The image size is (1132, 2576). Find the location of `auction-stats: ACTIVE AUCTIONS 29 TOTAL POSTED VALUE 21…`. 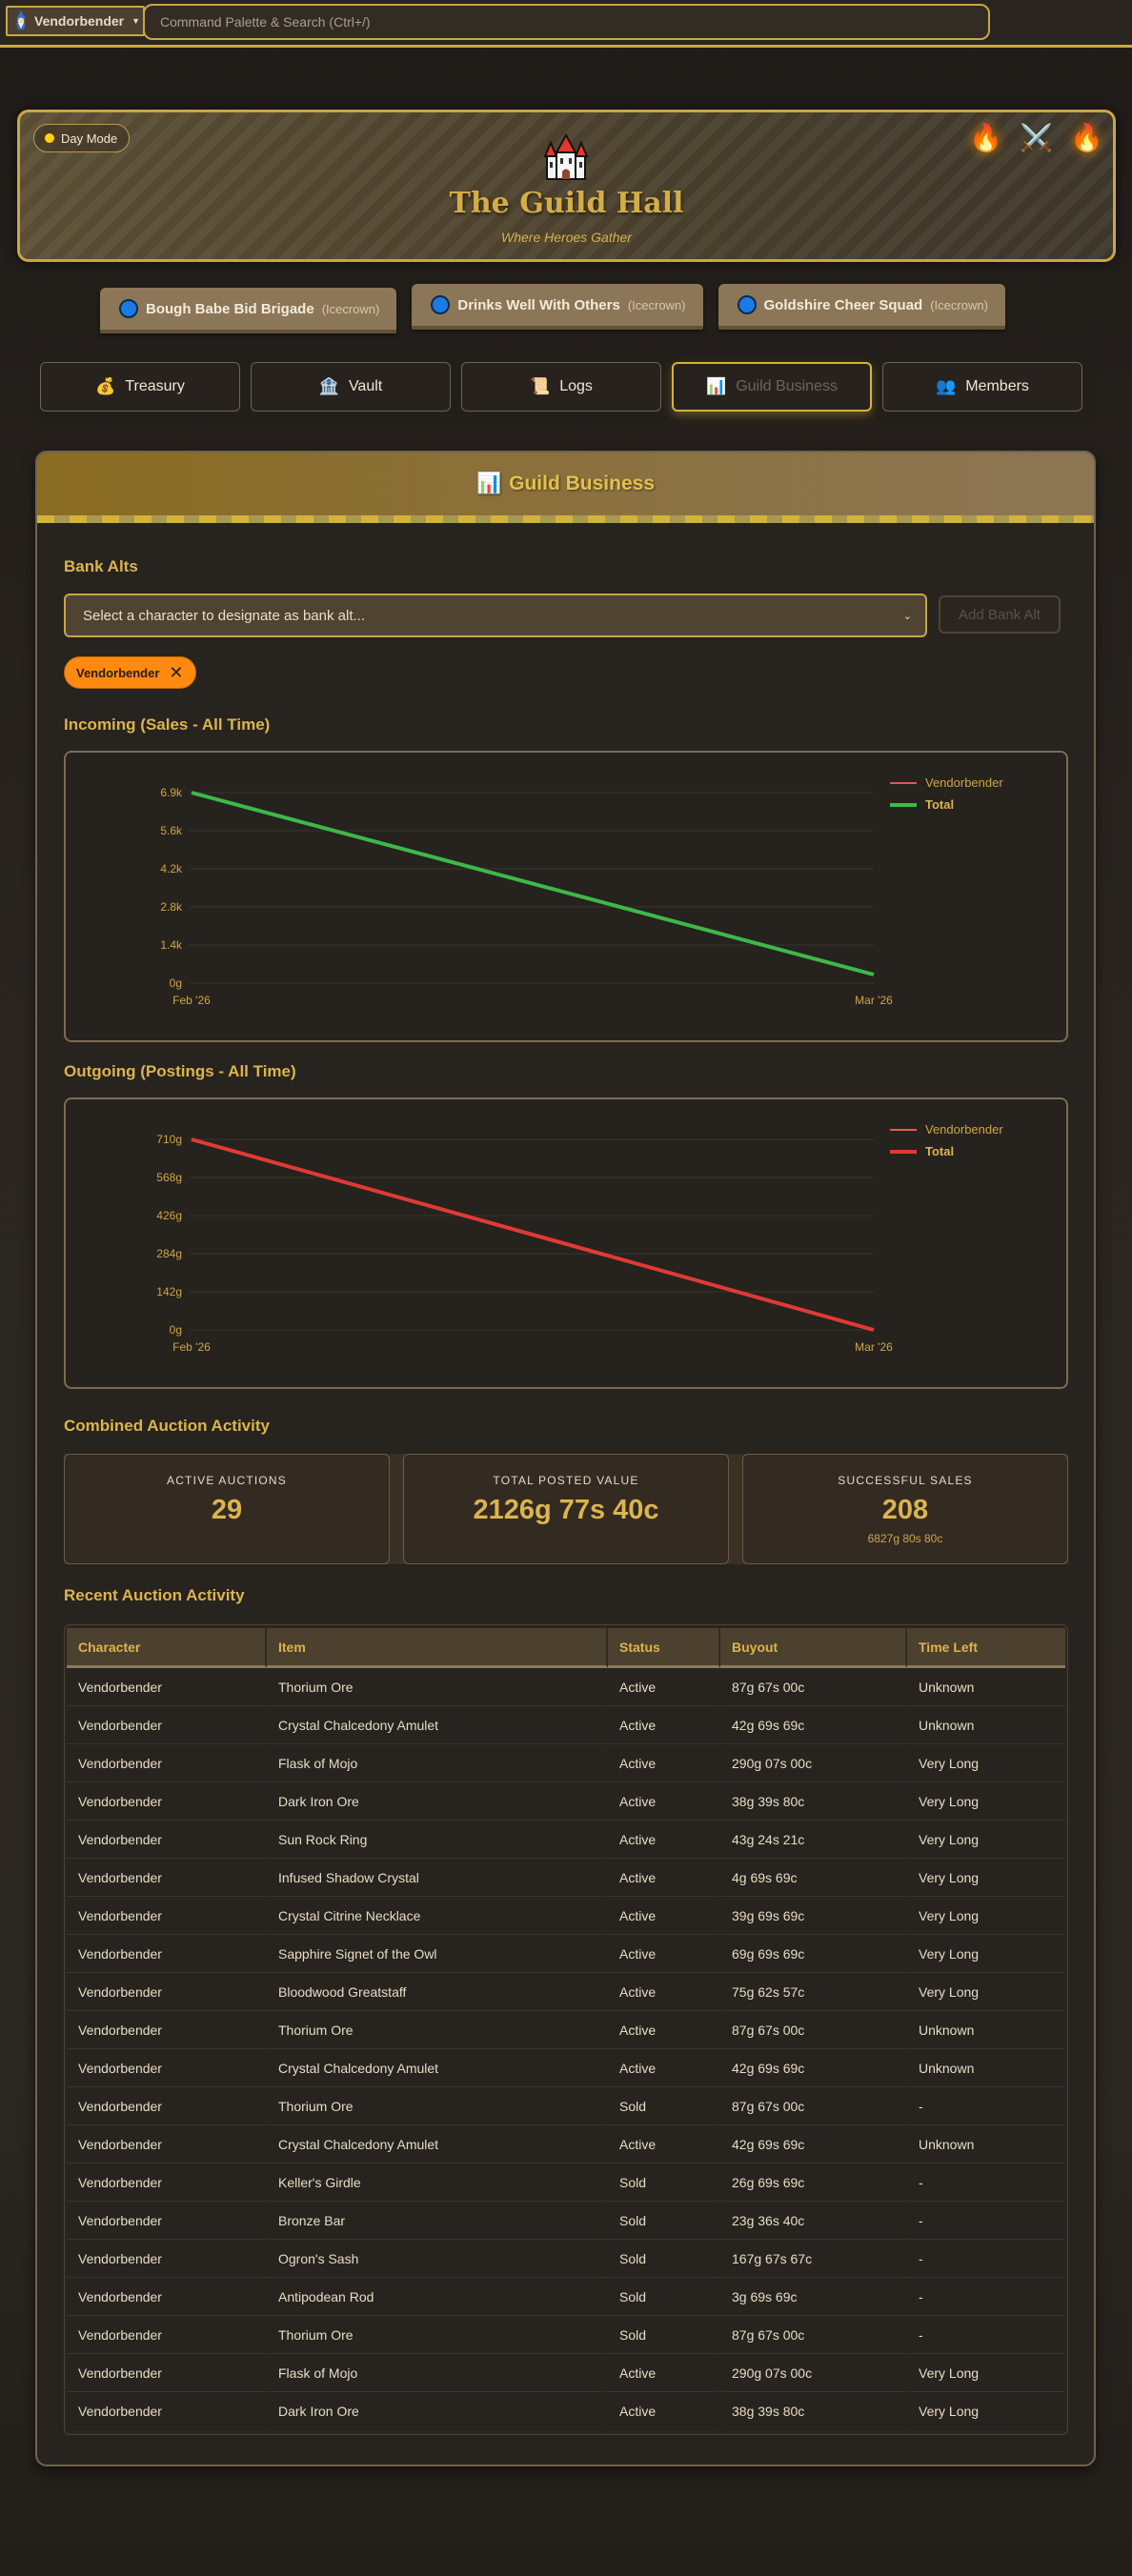

auction-stats: ACTIVE AUCTIONS 29 TOTAL POSTED VALUE 21… is located at coordinates (566, 1509).